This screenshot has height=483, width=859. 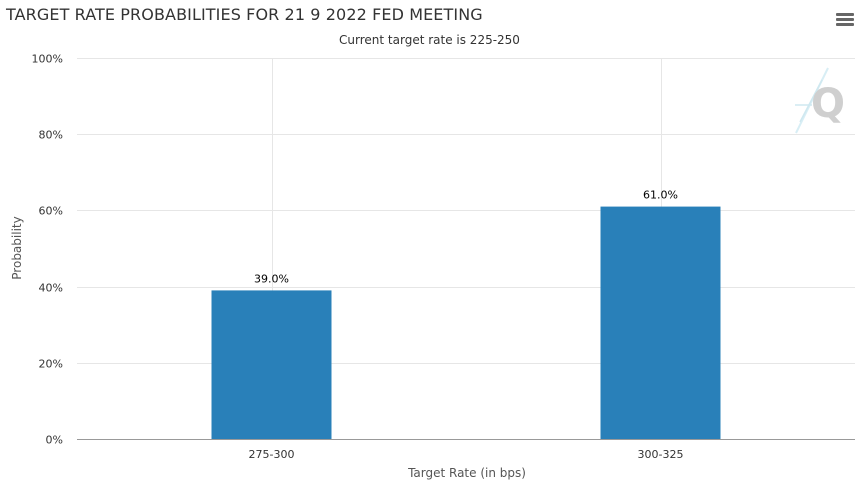 I want to click on y-tick-label: 100%, so click(x=47, y=59).